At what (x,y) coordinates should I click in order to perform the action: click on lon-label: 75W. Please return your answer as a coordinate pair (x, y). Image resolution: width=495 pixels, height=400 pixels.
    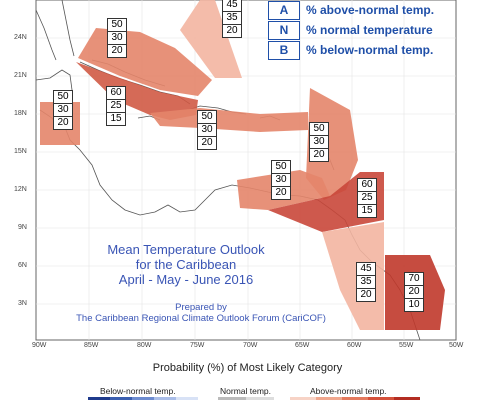
    Looking at the image, I should click on (197, 345).